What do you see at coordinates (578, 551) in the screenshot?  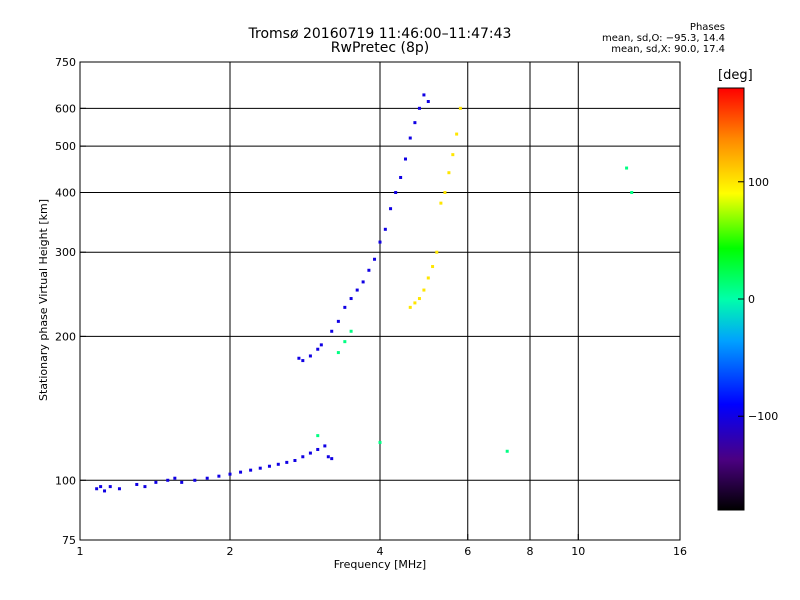 I see `x-tick-label: 10` at bounding box center [578, 551].